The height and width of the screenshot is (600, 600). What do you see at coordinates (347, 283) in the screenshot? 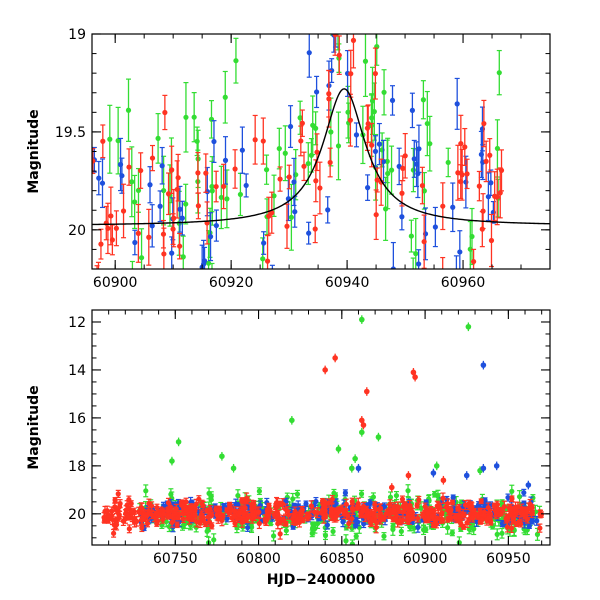
I see `x-tick-label: 60940` at bounding box center [347, 283].